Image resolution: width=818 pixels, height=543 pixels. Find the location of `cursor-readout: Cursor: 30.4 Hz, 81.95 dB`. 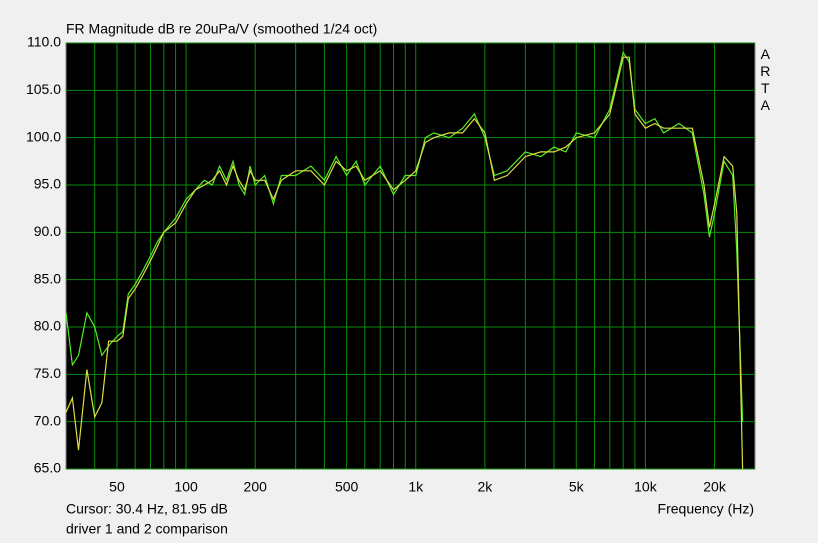

cursor-readout: Cursor: 30.4 Hz, 81.95 dB is located at coordinates (147, 509).